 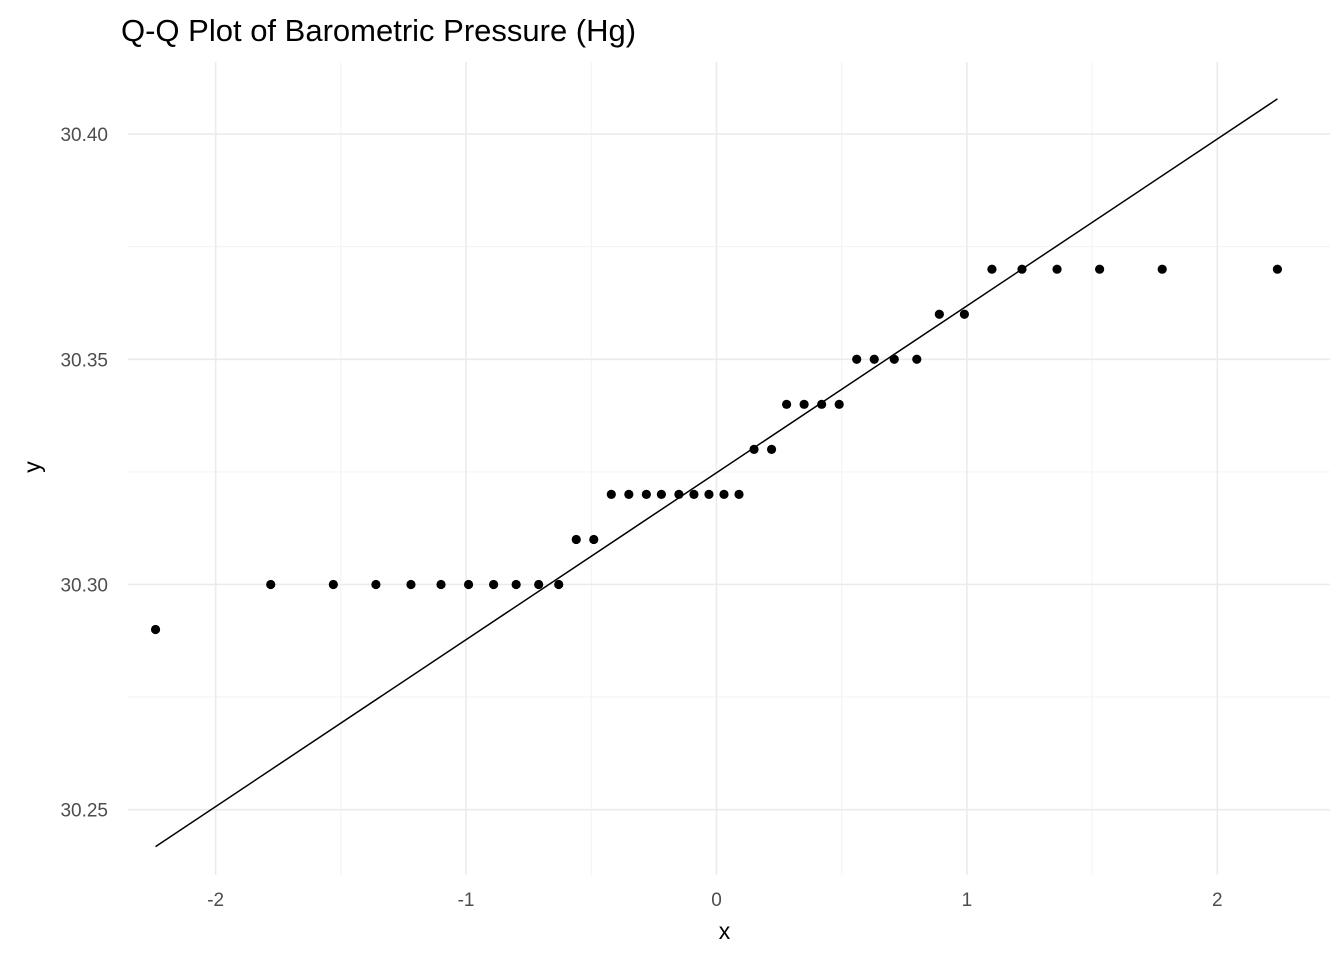 What do you see at coordinates (967, 900) in the screenshot?
I see `x-tick-label: 1` at bounding box center [967, 900].